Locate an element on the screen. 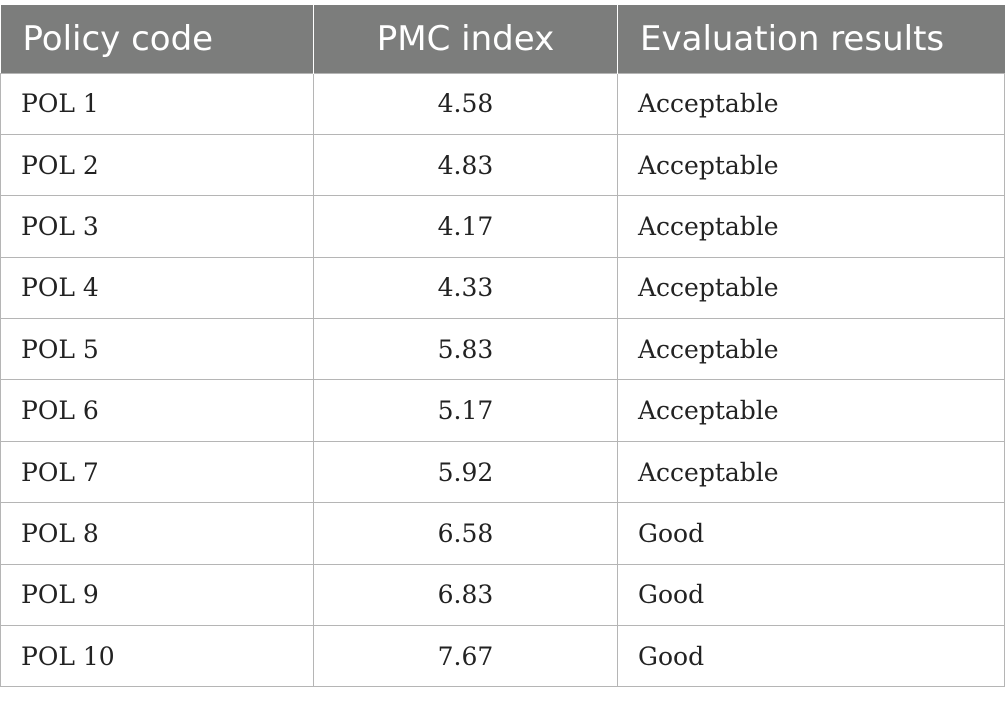  pmc-index-cell: 5.17 is located at coordinates (465, 410).